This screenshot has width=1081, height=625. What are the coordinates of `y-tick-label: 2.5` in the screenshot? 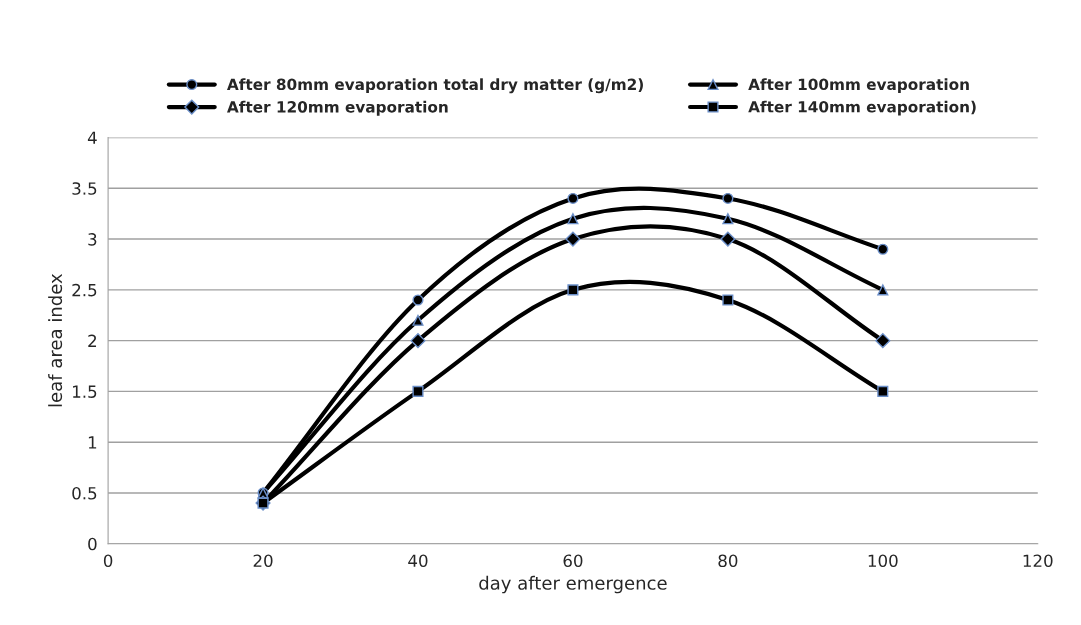 It's located at (84, 290).